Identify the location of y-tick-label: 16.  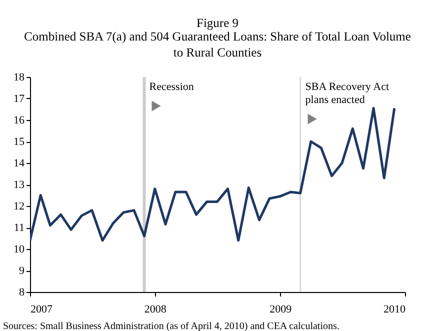
(19, 120).